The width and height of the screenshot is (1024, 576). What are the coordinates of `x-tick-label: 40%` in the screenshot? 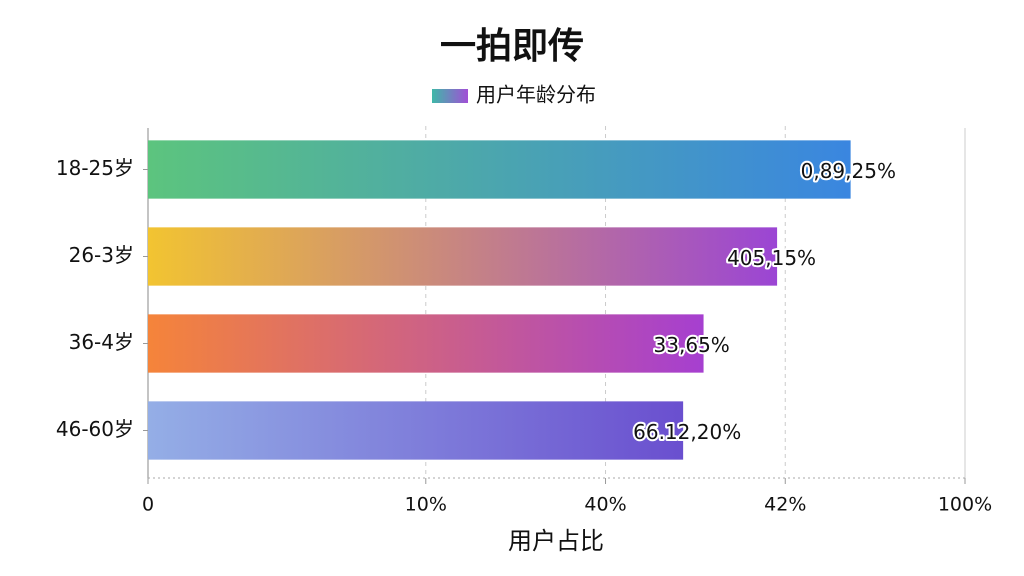 It's located at (605, 505).